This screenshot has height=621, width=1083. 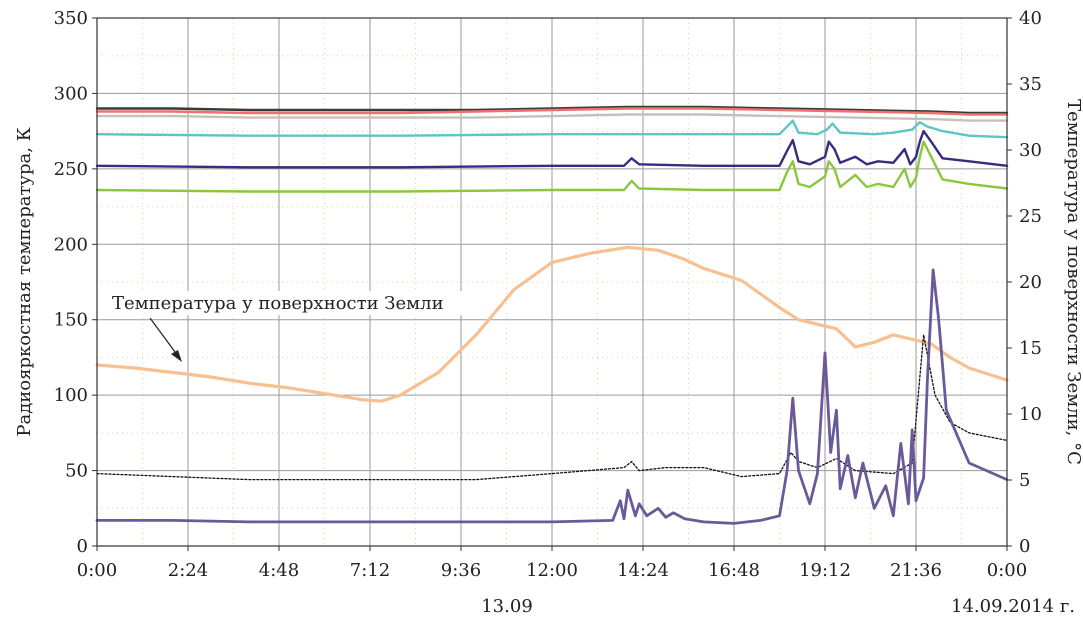 I want to click on y-tick-right-label: 10, so click(x=1030, y=414).